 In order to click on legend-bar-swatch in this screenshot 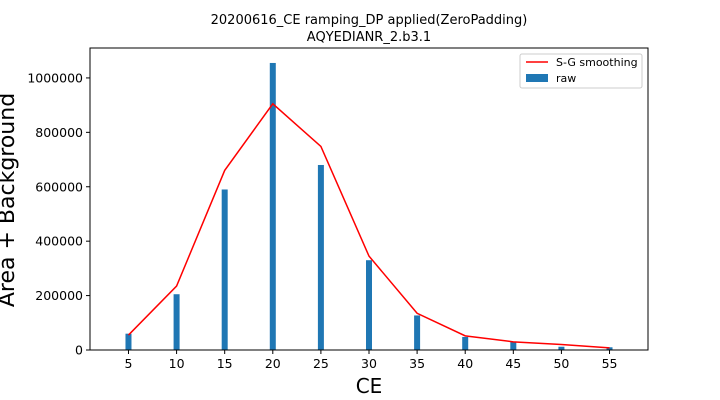, I will do `click(537, 78)`.